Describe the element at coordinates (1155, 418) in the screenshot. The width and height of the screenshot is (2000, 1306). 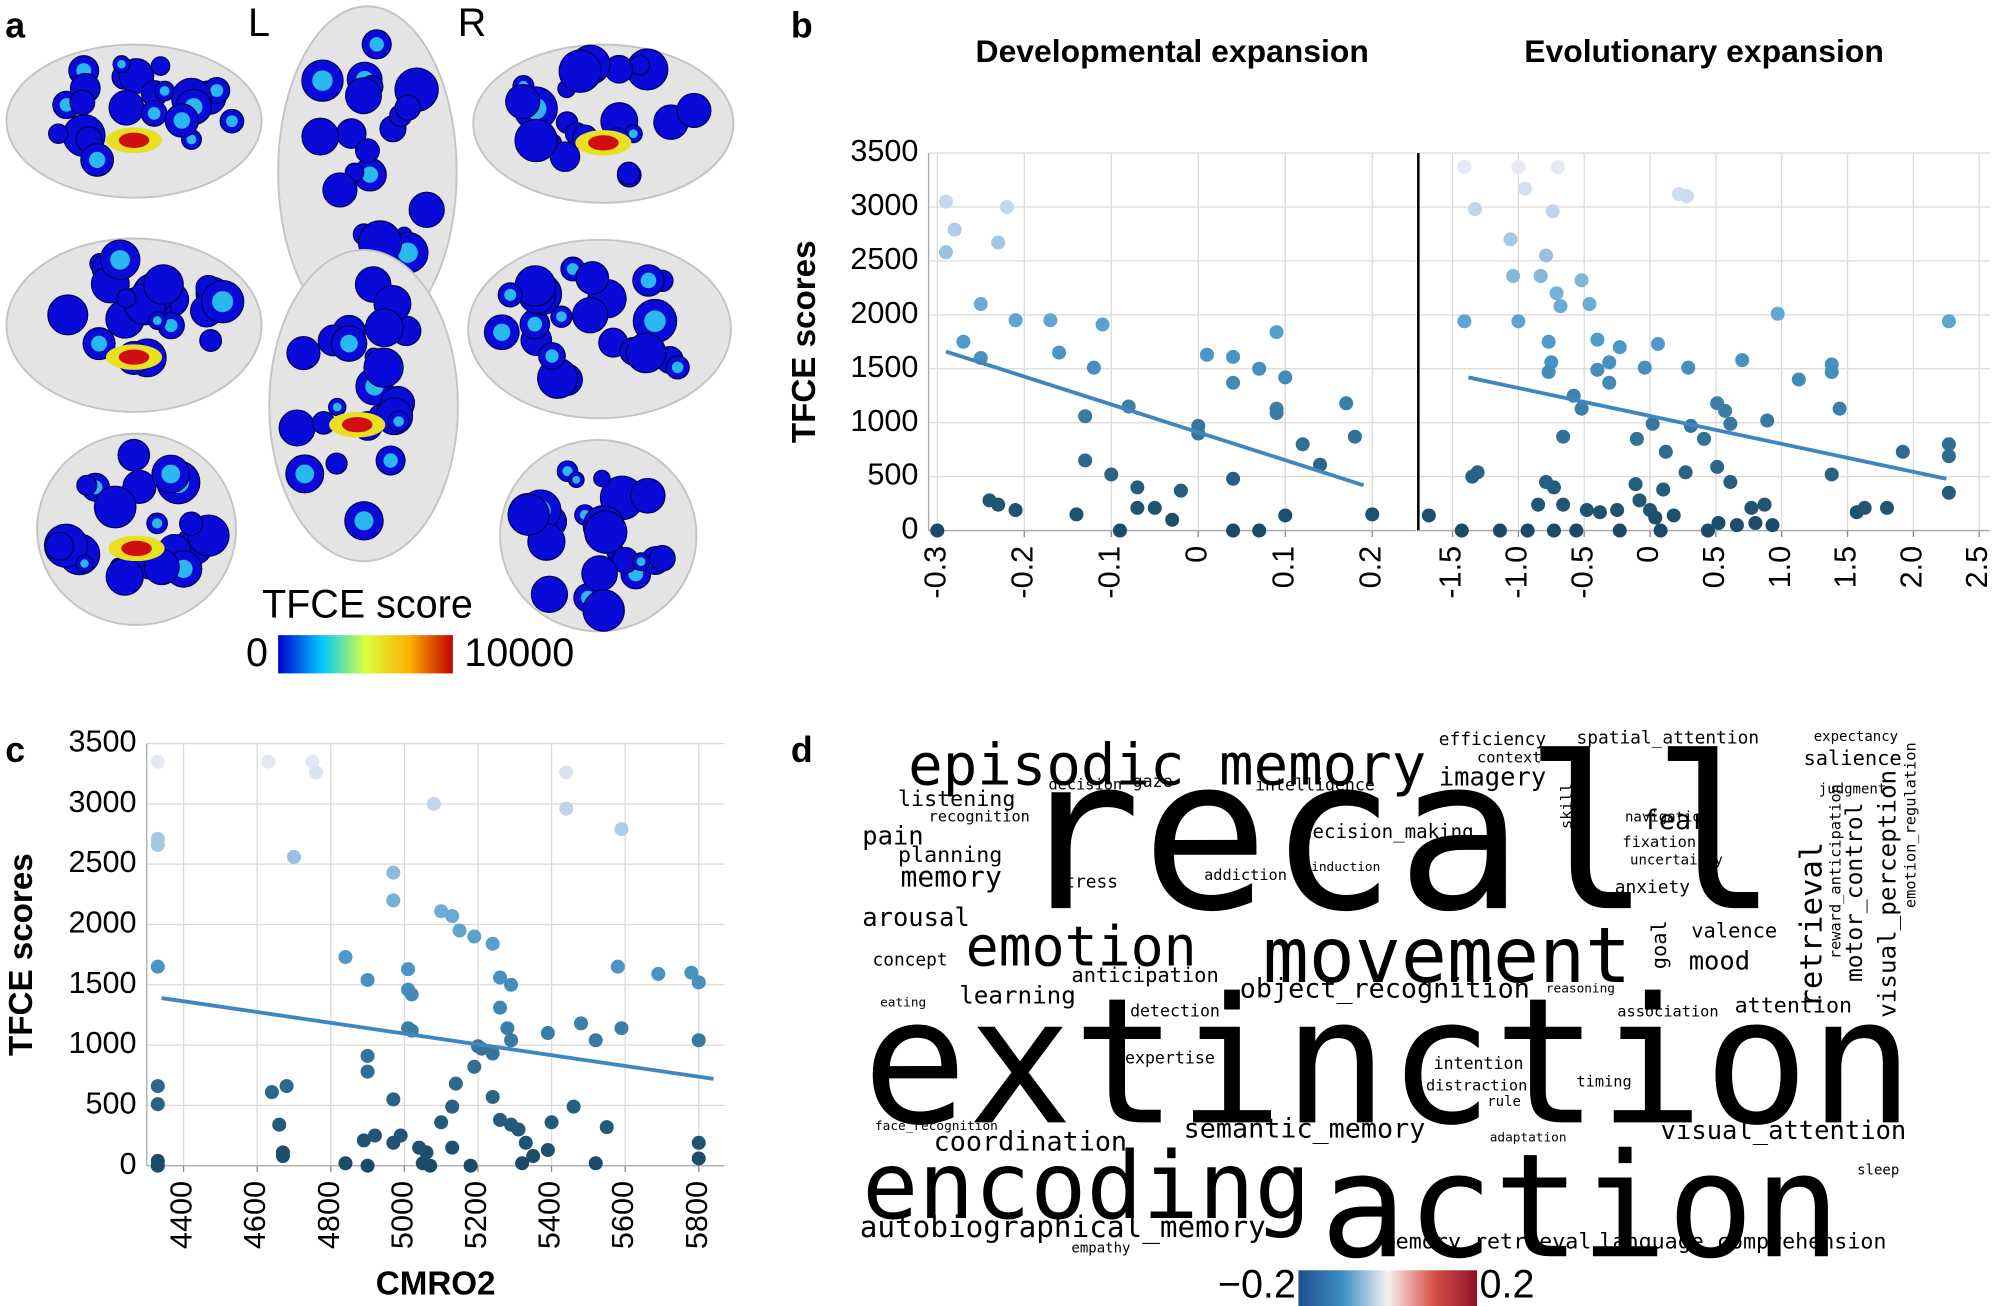
I see `trend-line` at that location.